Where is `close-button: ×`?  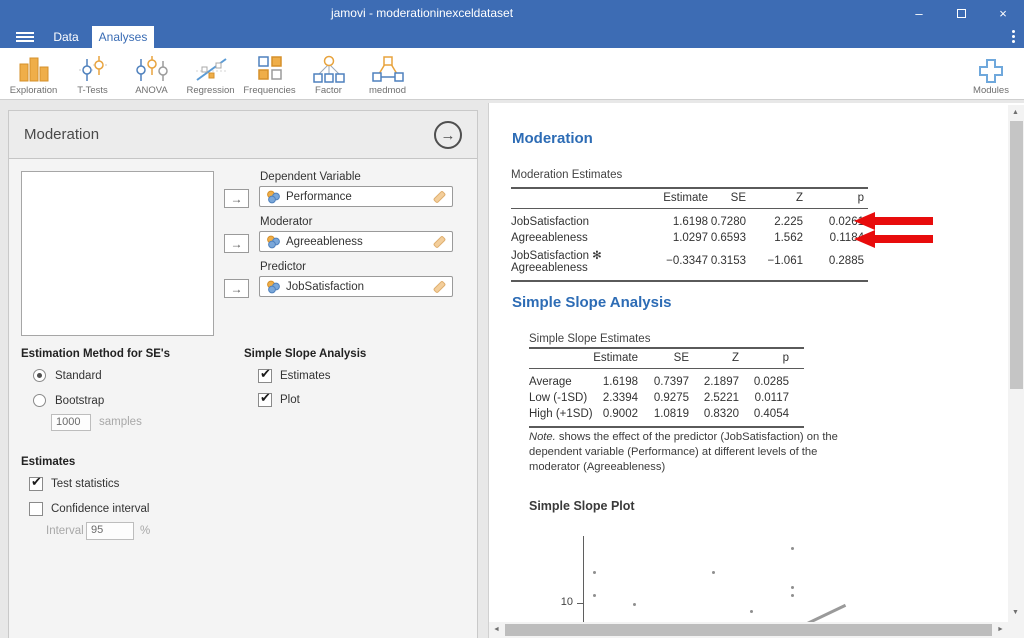
close-button: × is located at coordinates (1003, 13).